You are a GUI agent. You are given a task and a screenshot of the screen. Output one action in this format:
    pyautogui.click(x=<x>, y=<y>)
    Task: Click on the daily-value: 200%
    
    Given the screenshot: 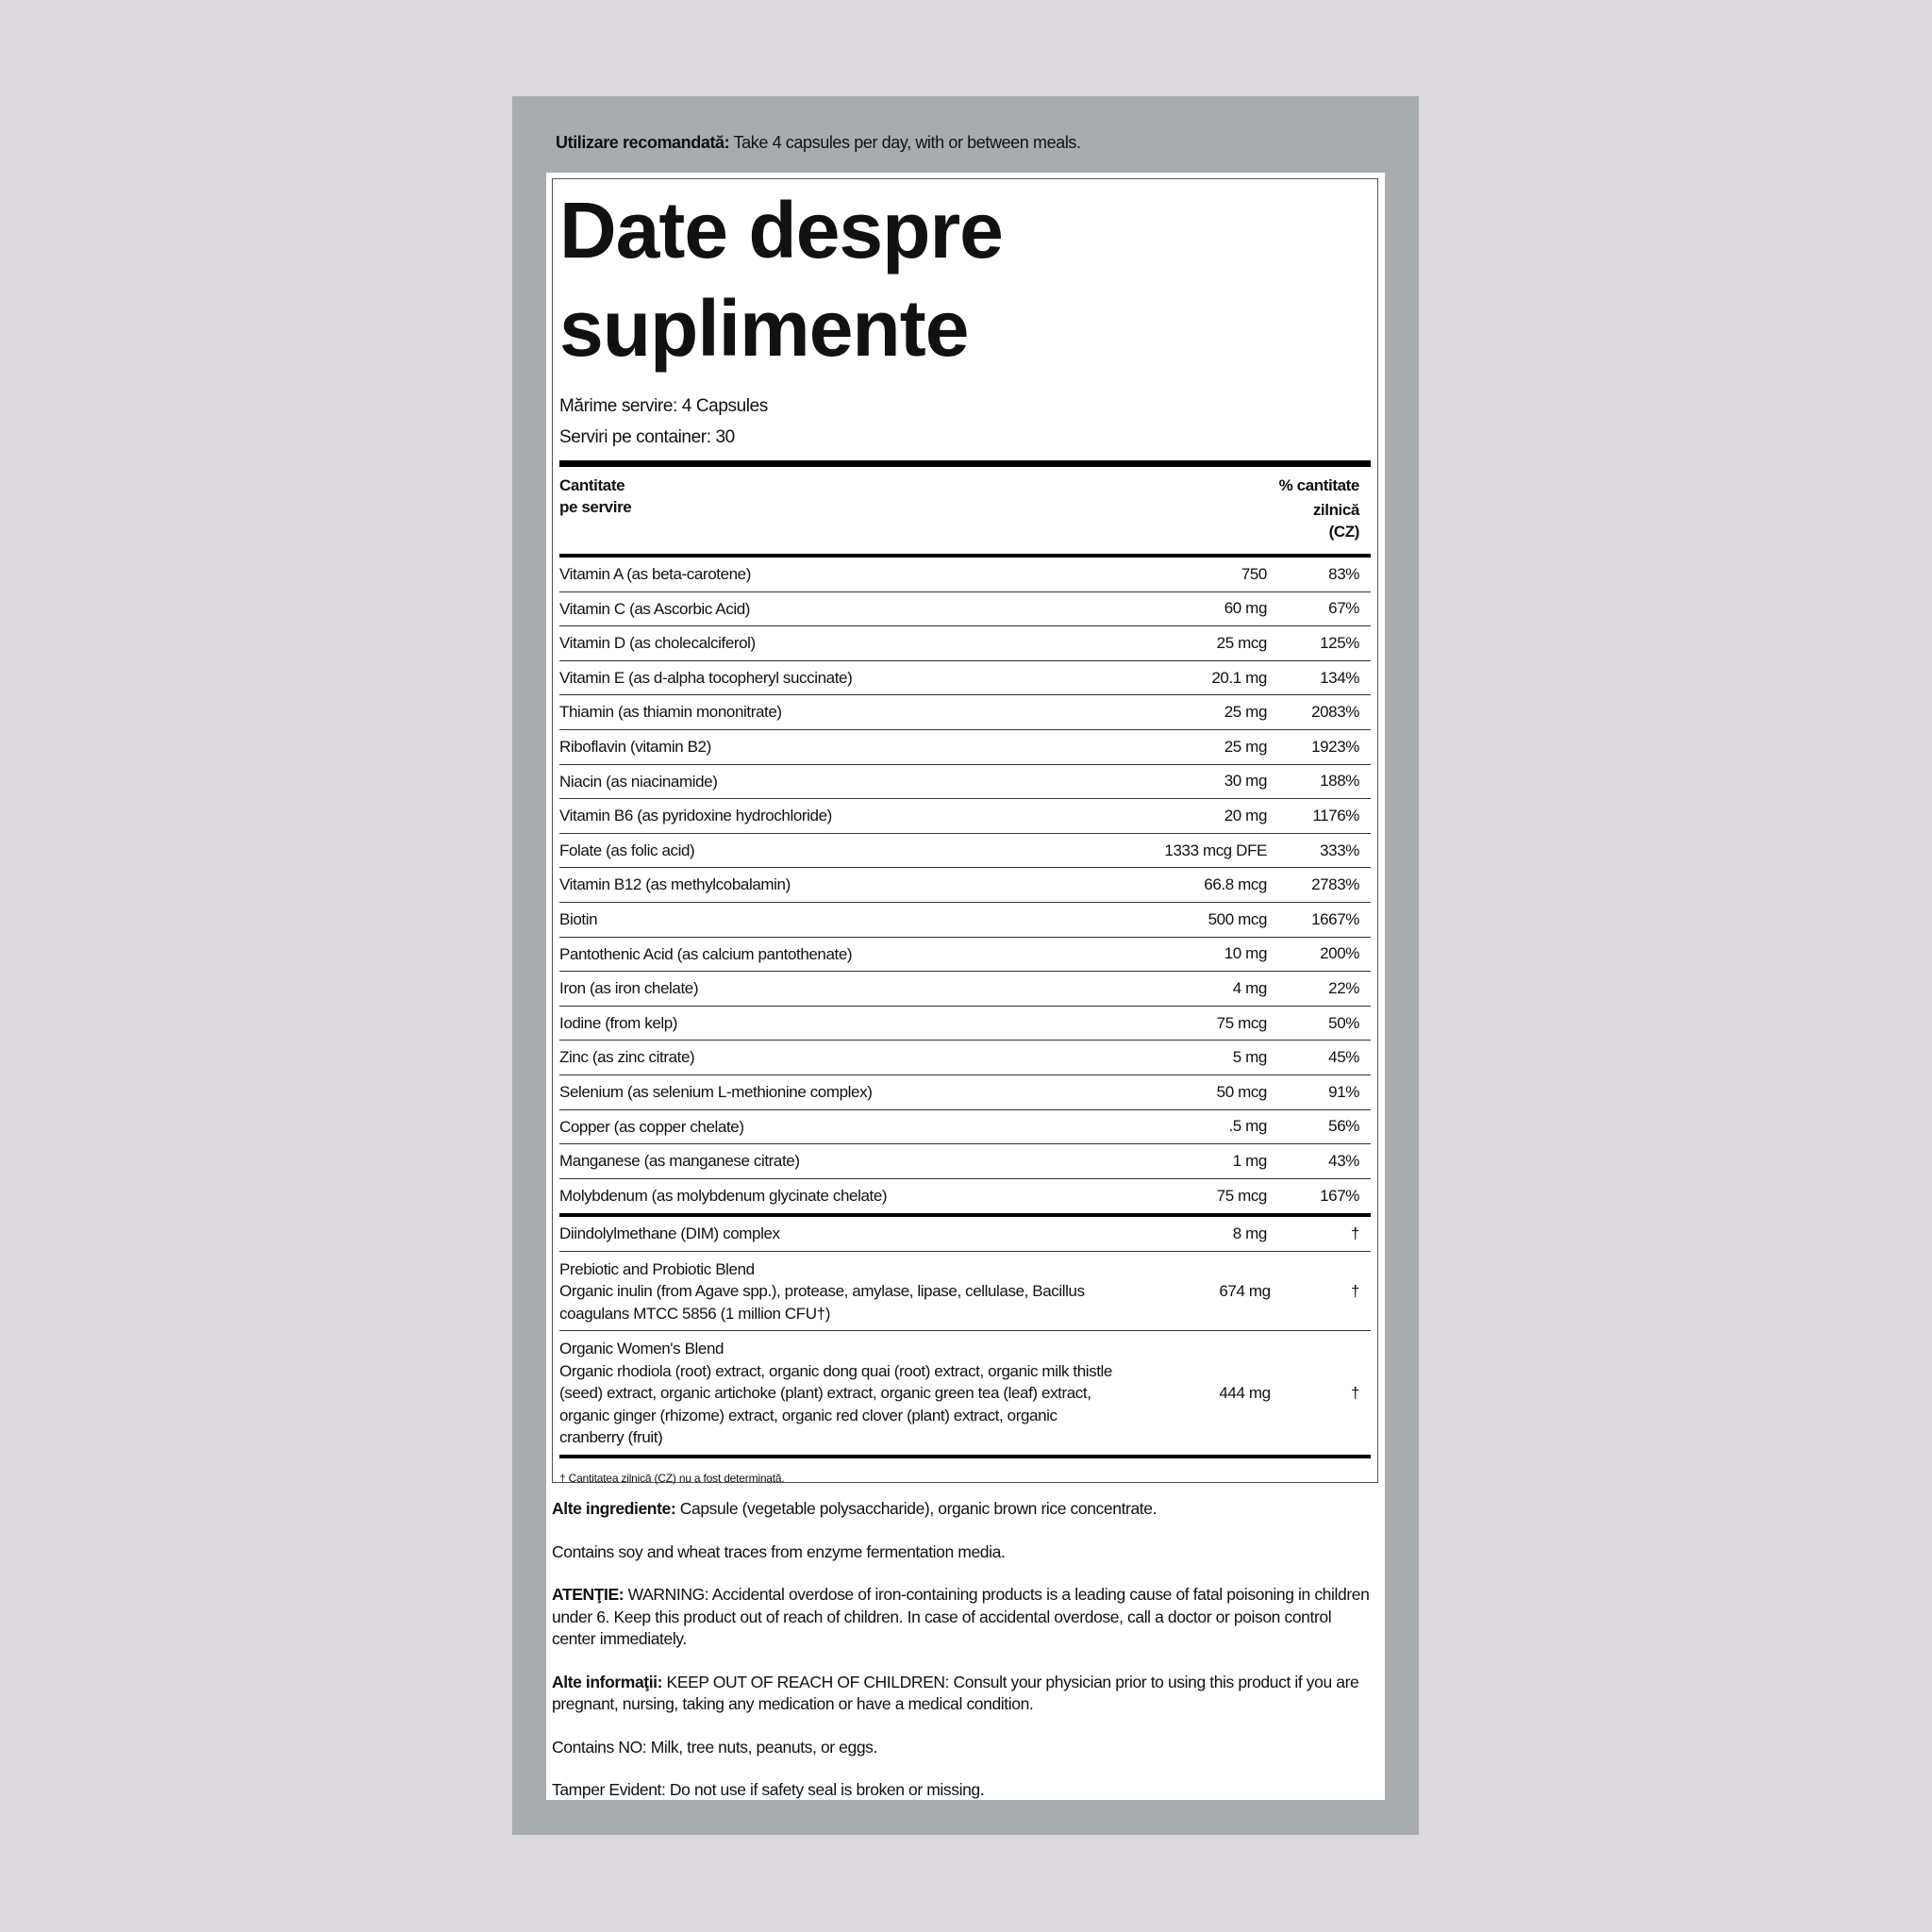 What is the action you would take?
    pyautogui.click(x=1339, y=953)
    